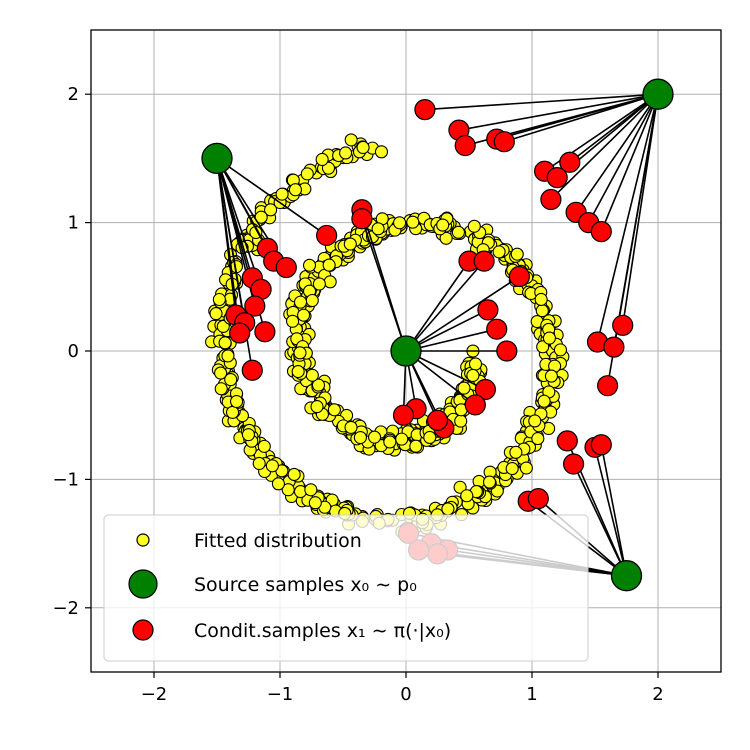 This screenshot has height=750, width=750. I want to click on legend-box, so click(346, 588).